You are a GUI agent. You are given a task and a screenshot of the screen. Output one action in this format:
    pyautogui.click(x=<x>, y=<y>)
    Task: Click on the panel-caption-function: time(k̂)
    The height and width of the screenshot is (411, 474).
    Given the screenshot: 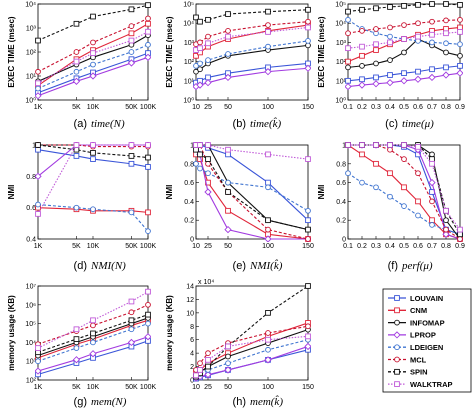 What is the action you would take?
    pyautogui.click(x=265, y=123)
    